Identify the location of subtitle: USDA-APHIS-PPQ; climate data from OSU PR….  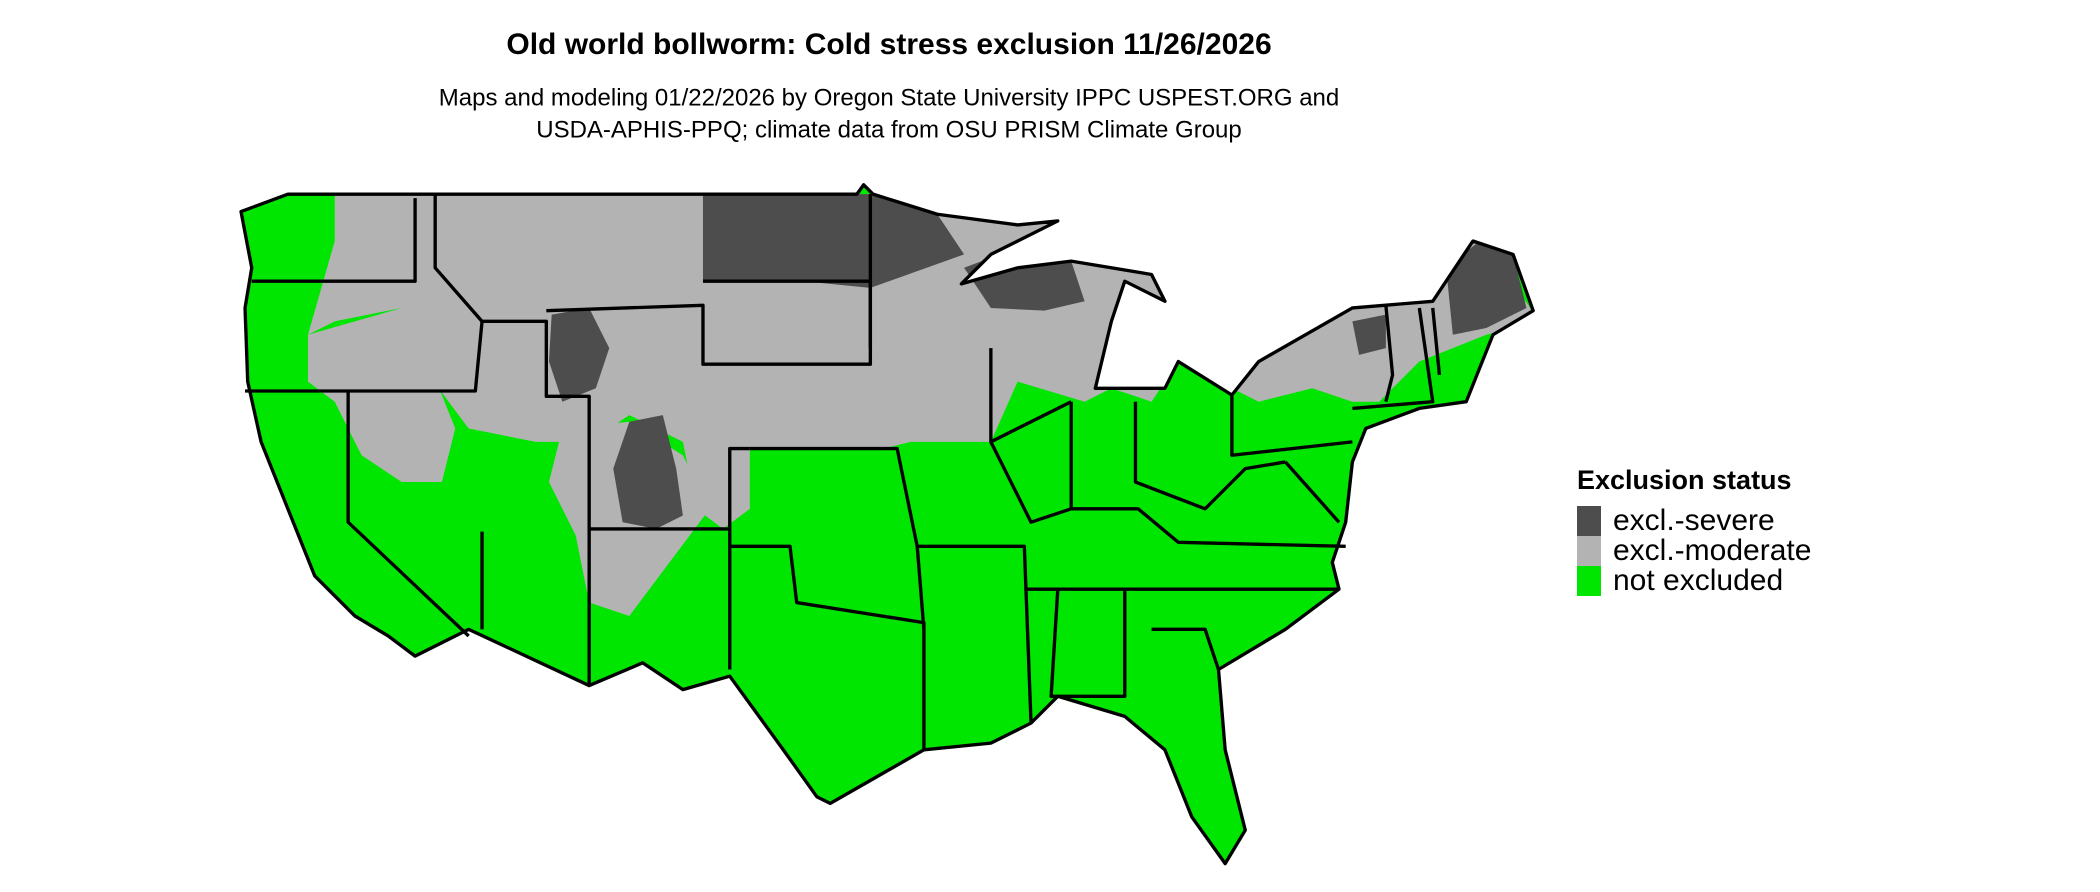
(889, 129).